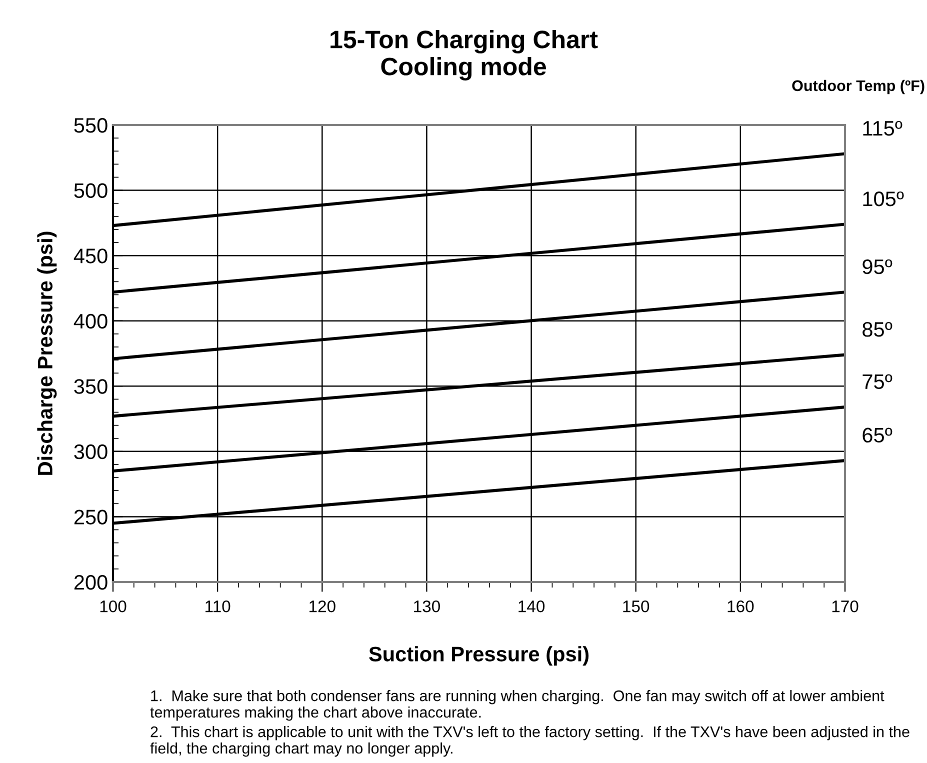  What do you see at coordinates (479, 656) in the screenshot?
I see `x-axis-title: Suction Pressure (psi)` at bounding box center [479, 656].